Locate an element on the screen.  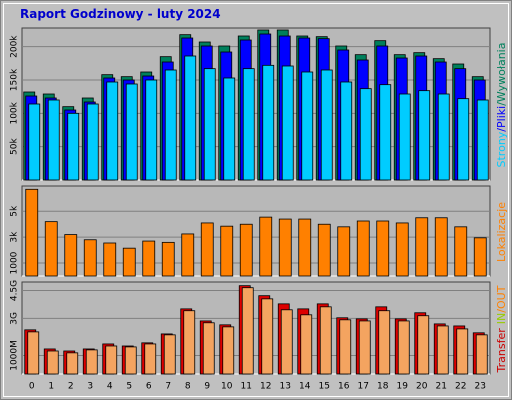
x-tick-label: 11 is located at coordinates (246, 387).